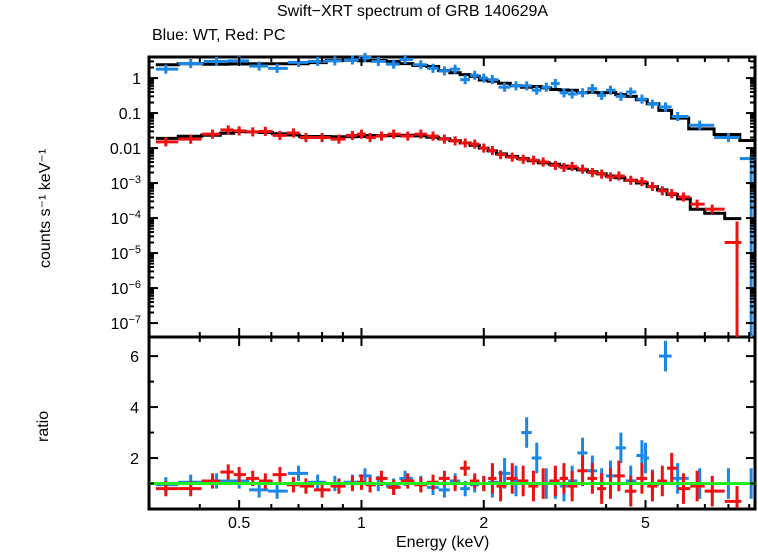 The image size is (758, 556). I want to click on y-tick-label: 1, so click(136, 79).